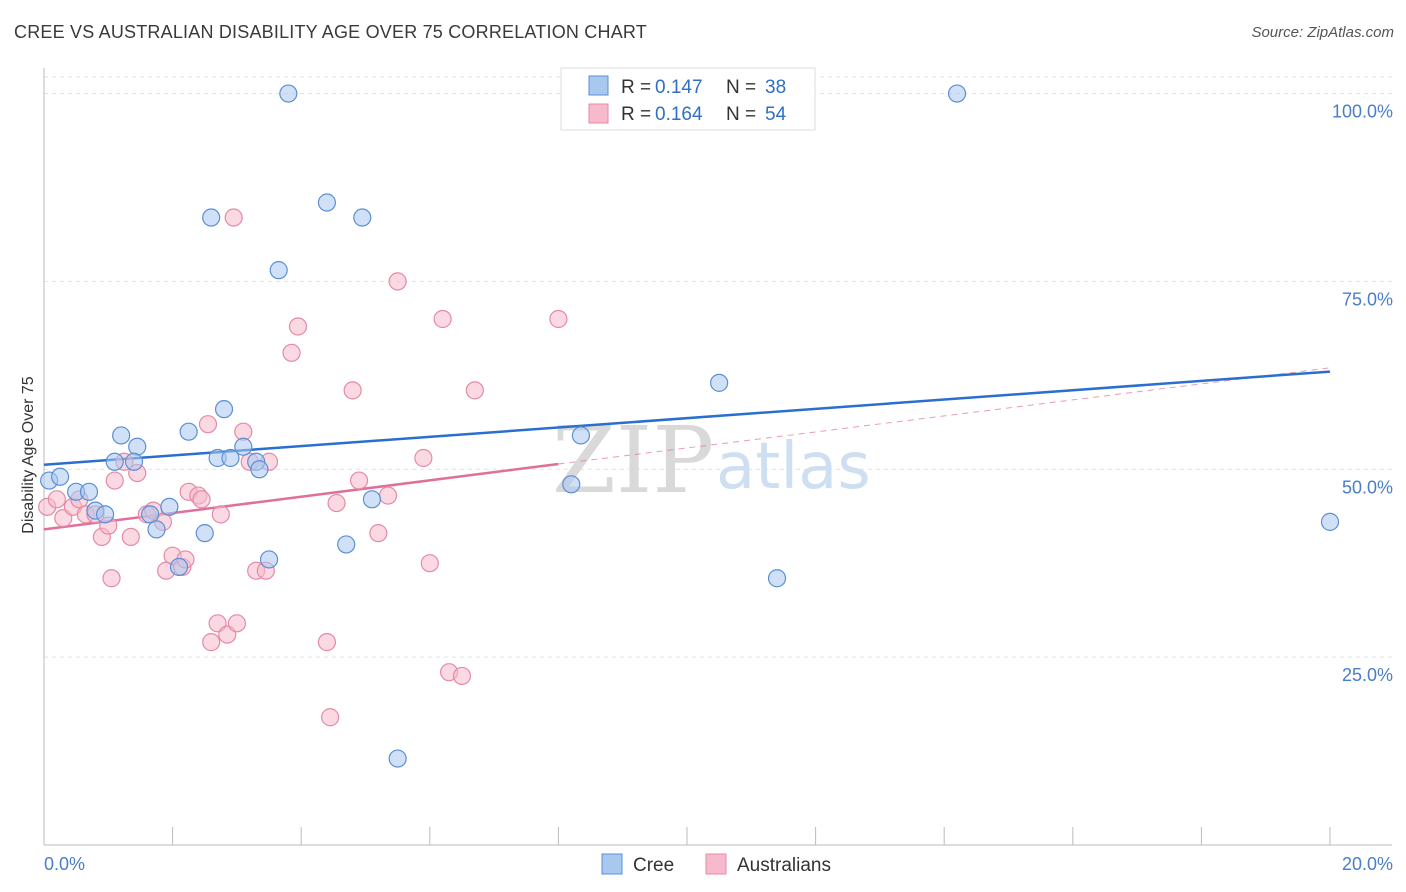  Describe the element at coordinates (1367, 299) in the screenshot. I see `y-tick-label: 75.0%` at that location.